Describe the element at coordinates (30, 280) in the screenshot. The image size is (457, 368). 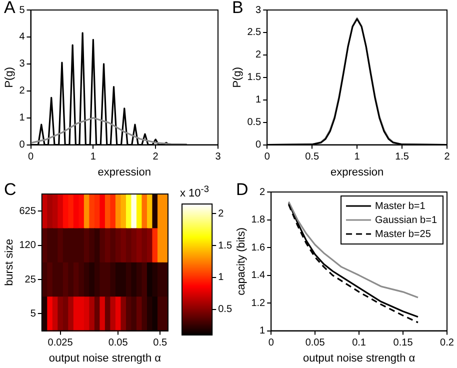
I see `y-tick-label: 25` at that location.